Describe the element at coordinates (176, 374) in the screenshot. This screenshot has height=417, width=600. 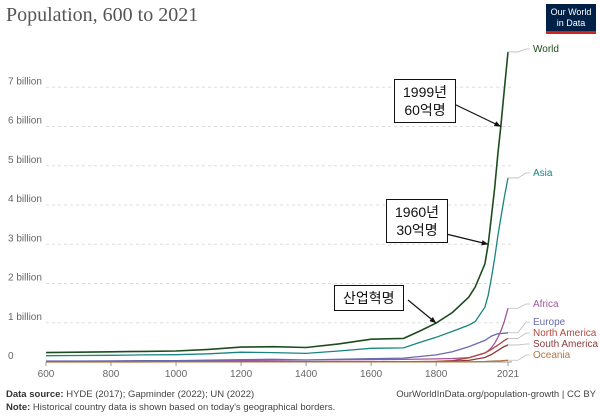
I see `x-tick-label: 1000` at that location.